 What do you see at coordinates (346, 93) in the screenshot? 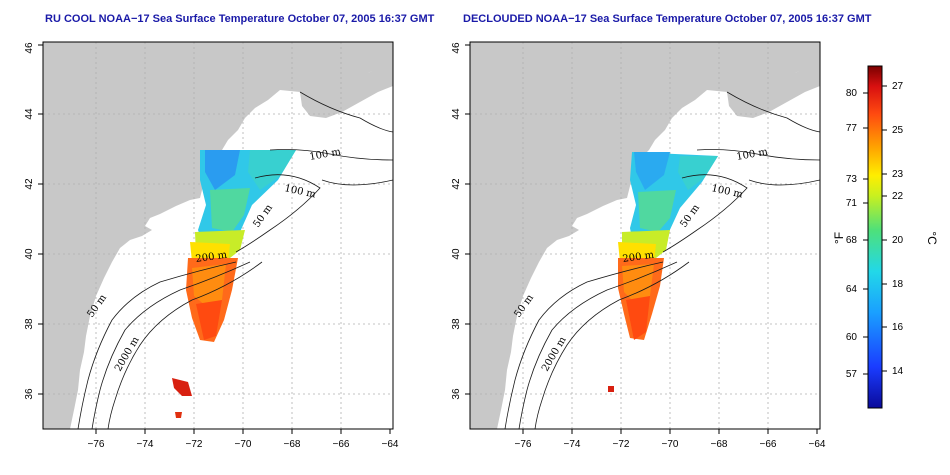
I see `left-nova-scotia` at bounding box center [346, 93].